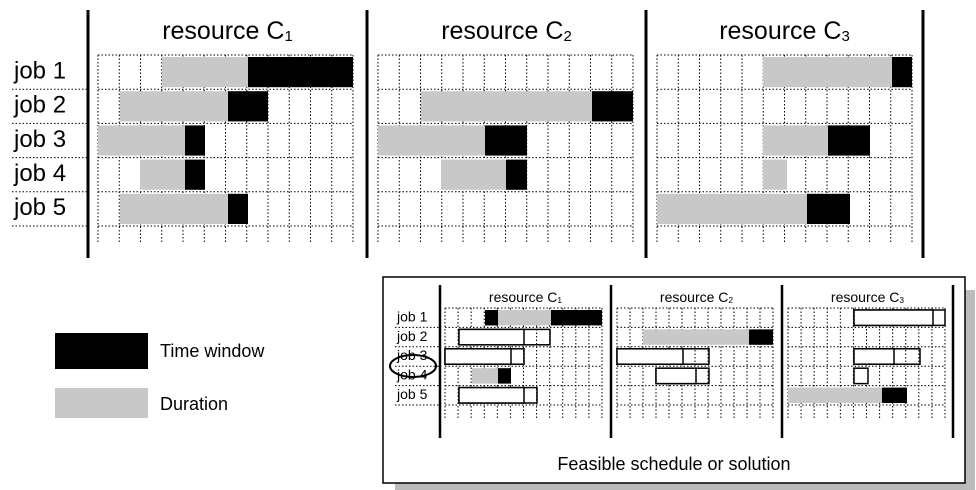  I want to click on legend-label: Duration, so click(194, 404).